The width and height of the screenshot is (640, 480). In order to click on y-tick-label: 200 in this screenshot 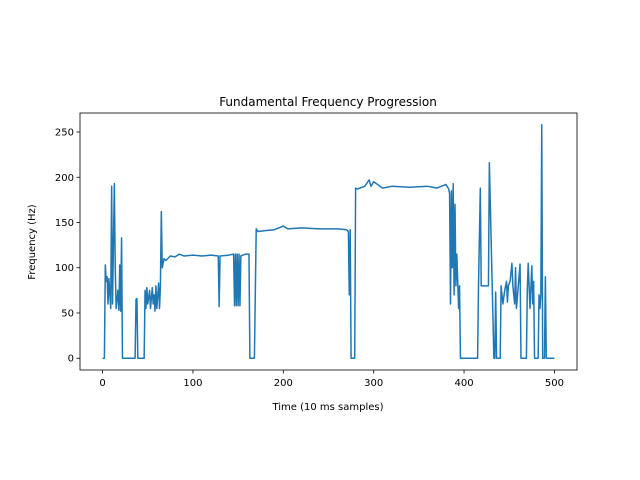, I will do `click(64, 178)`.